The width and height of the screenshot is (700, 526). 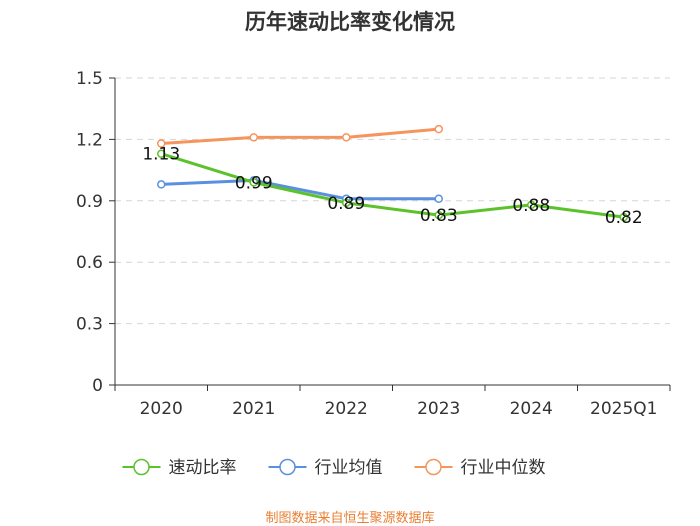 What do you see at coordinates (623, 409) in the screenshot?
I see `x-tick-label: 2025Q1` at bounding box center [623, 409].